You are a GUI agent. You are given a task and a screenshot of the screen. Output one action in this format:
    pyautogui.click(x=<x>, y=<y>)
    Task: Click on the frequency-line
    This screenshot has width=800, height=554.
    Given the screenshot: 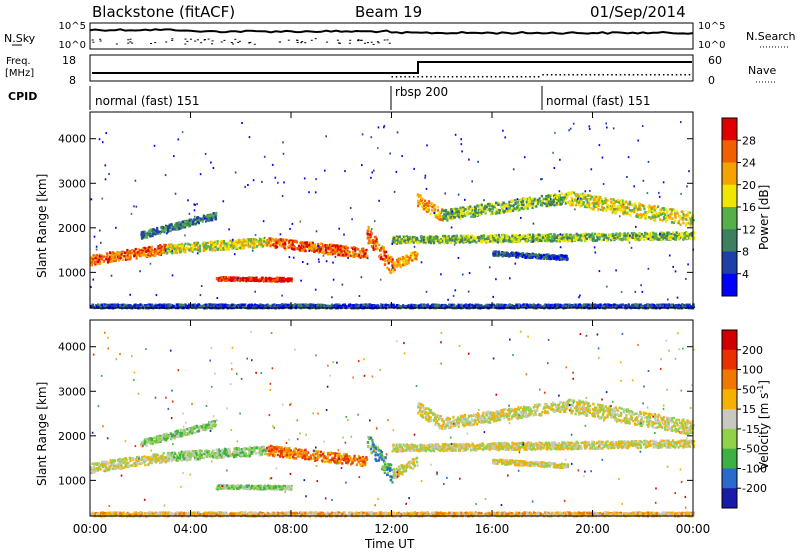 What is the action you would take?
    pyautogui.click(x=392, y=67)
    